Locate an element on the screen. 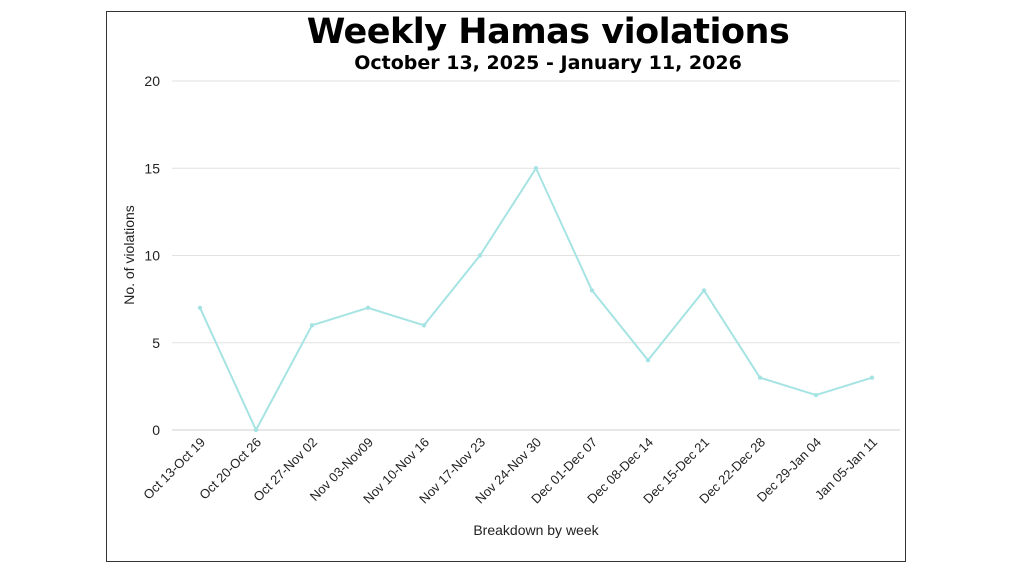  x-axis-label: Breakdown by week is located at coordinates (536, 530).